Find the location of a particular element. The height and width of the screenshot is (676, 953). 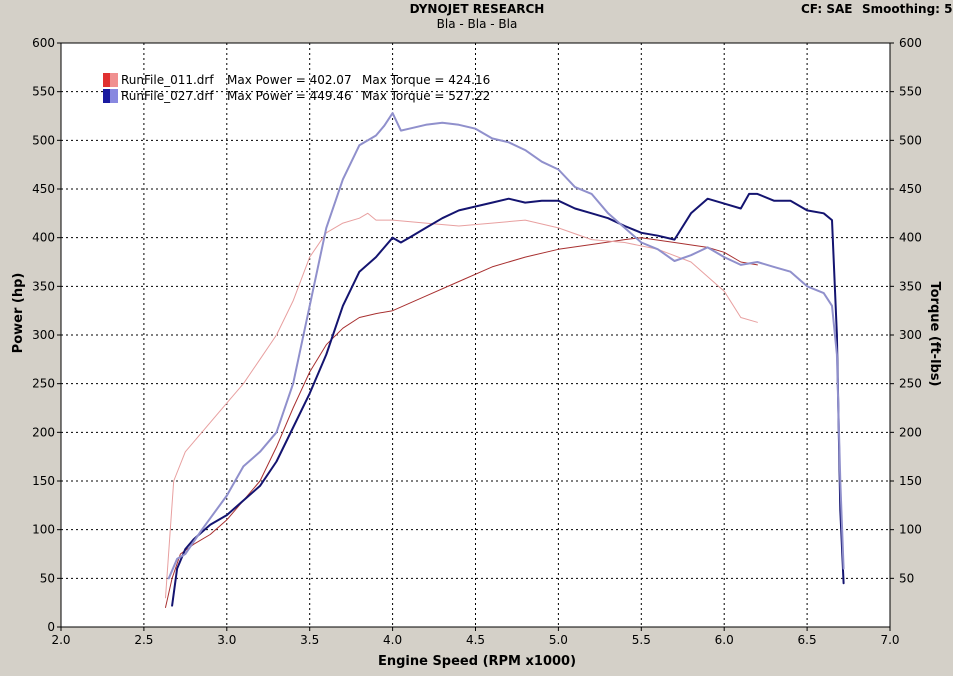

y-tick-label-right: 500 is located at coordinates (910, 140).